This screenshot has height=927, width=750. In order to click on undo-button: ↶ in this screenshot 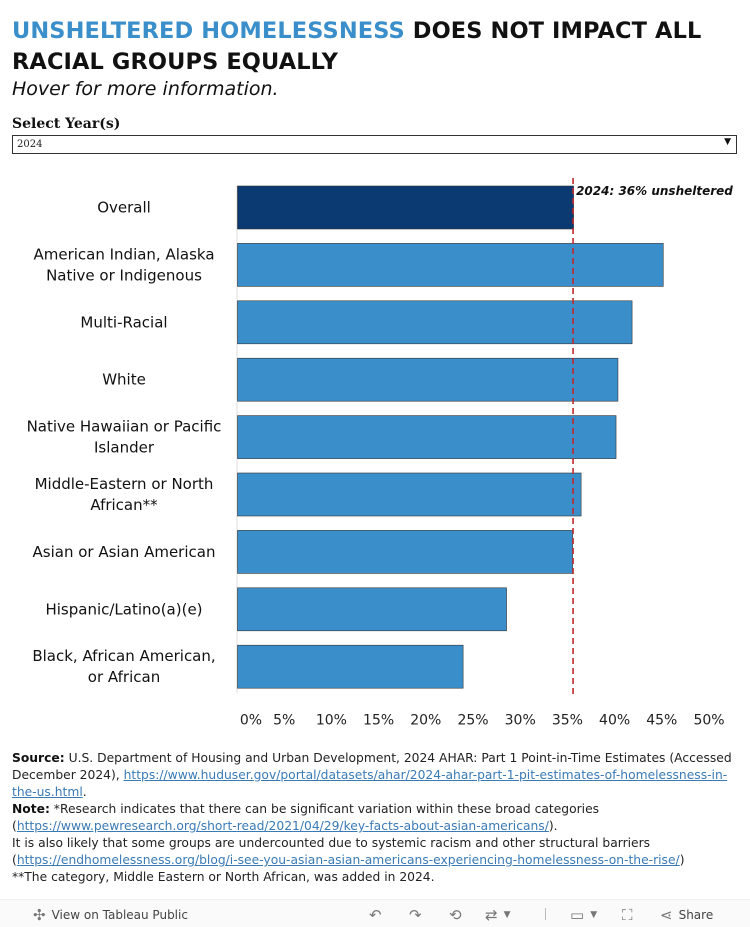, I will do `click(375, 915)`.